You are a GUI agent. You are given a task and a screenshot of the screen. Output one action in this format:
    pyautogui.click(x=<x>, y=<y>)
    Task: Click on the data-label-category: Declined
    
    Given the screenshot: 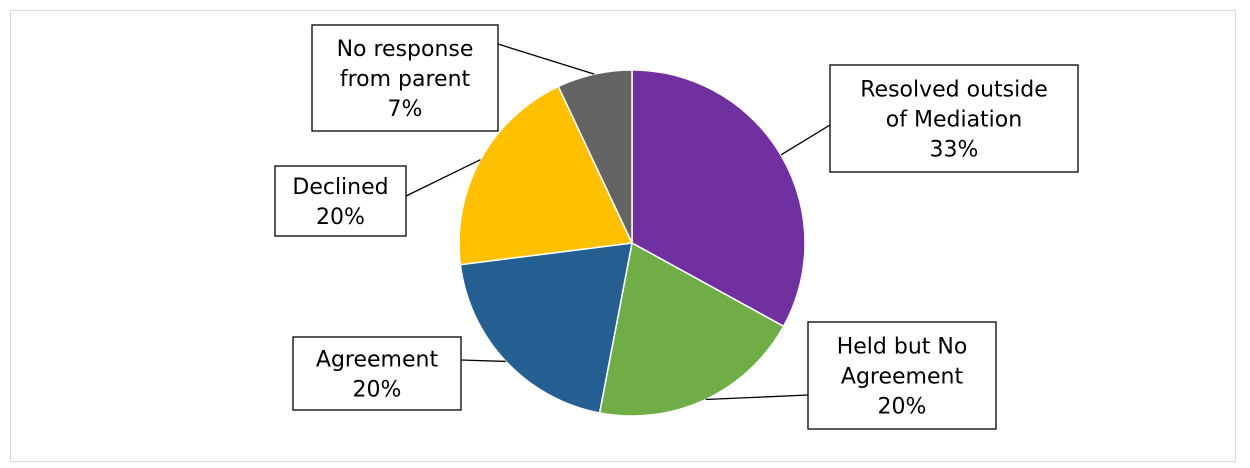 What is the action you would take?
    pyautogui.click(x=340, y=187)
    